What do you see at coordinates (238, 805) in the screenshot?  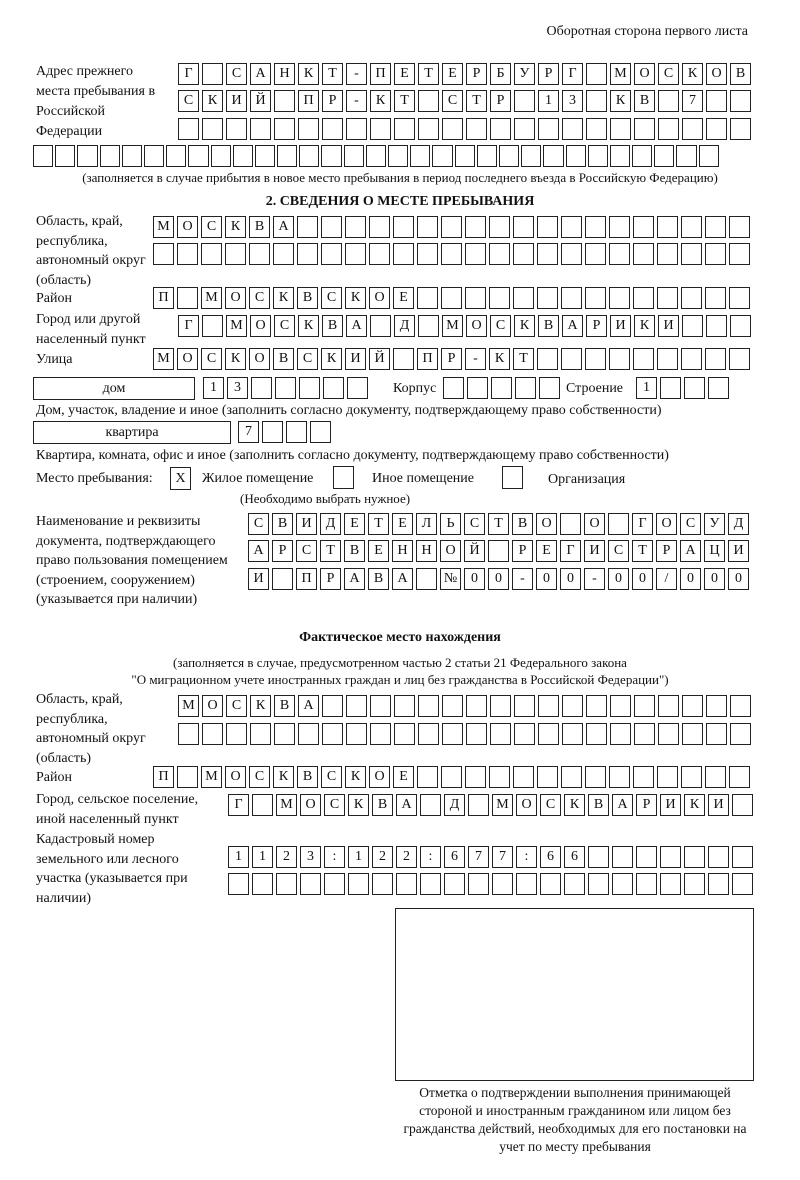 I see `char-cell: Г` at bounding box center [238, 805].